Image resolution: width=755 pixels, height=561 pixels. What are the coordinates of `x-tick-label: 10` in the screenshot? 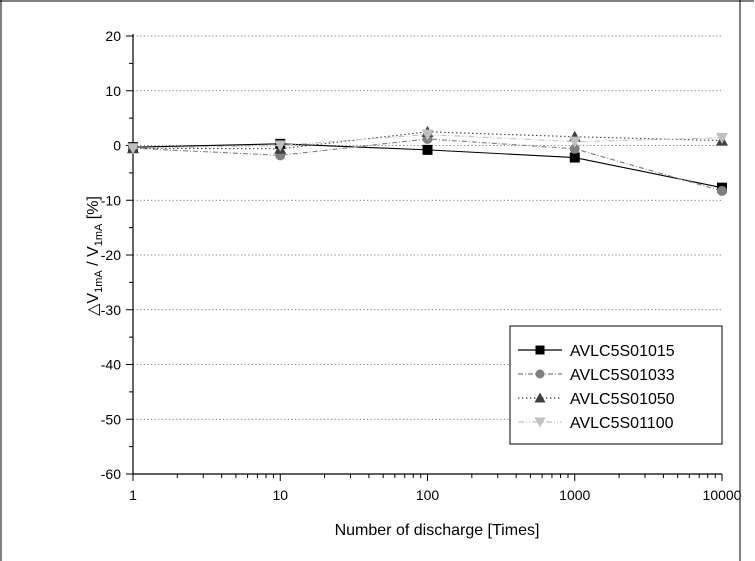 It's located at (280, 495).